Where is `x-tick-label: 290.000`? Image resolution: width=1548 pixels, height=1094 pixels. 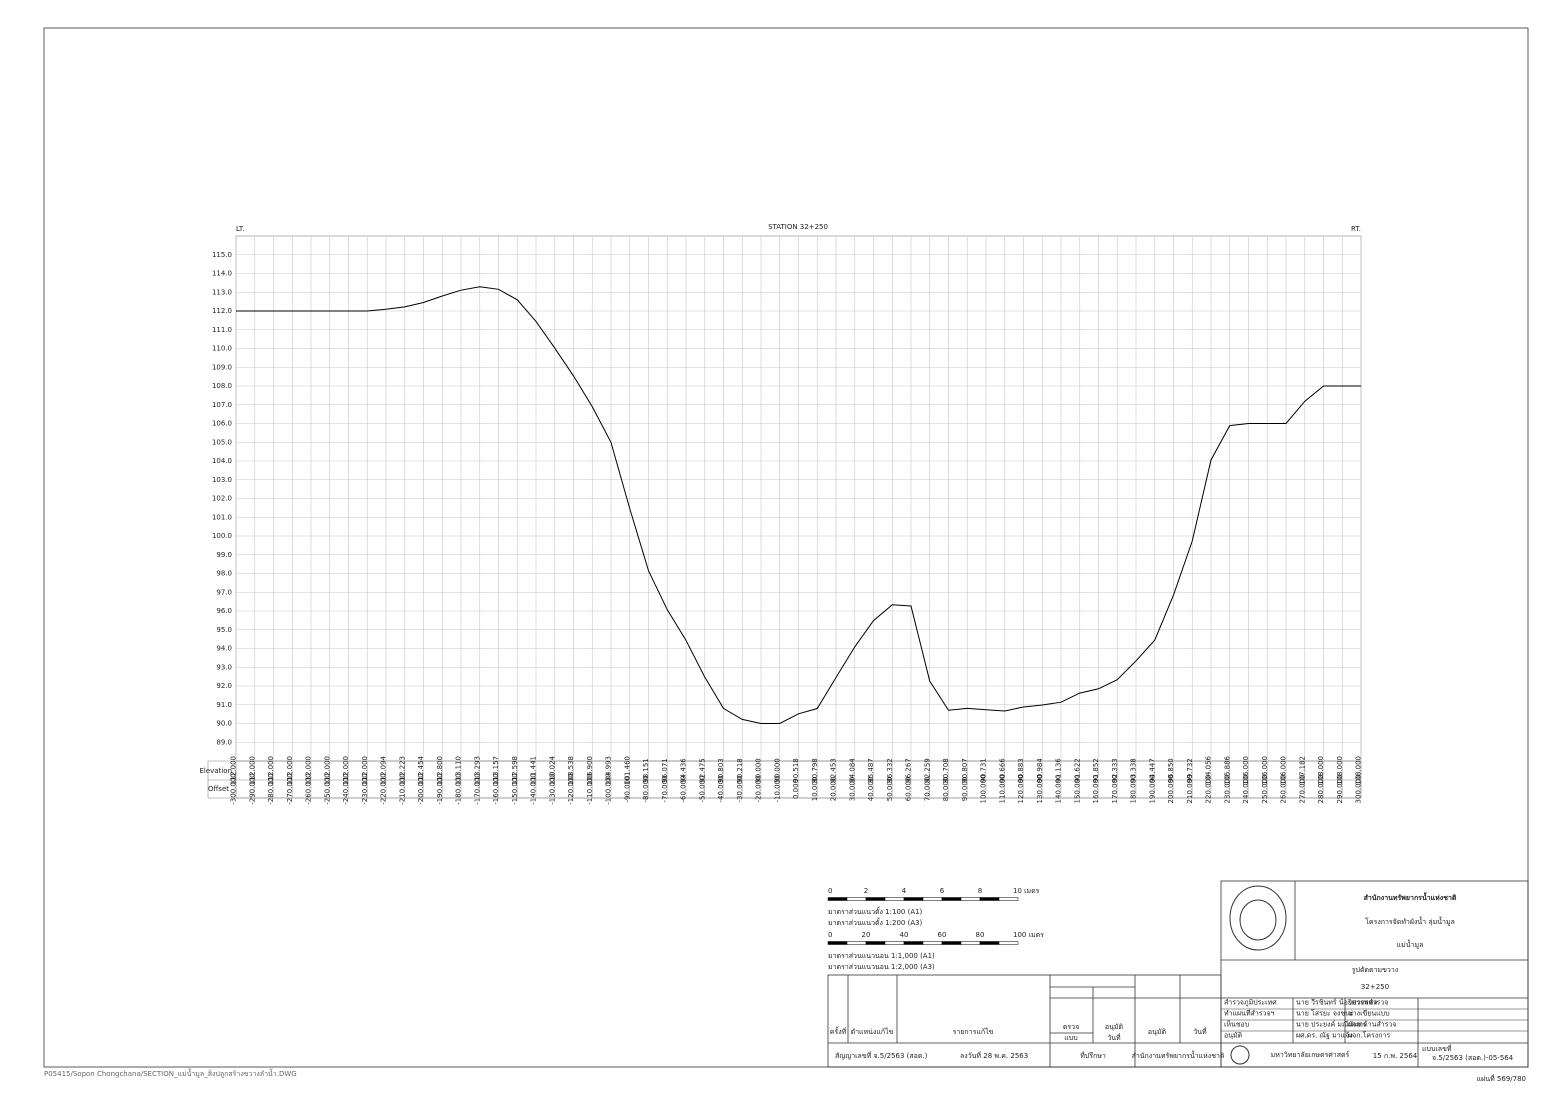 x-tick-label: 290.000 is located at coordinates (1340, 789).